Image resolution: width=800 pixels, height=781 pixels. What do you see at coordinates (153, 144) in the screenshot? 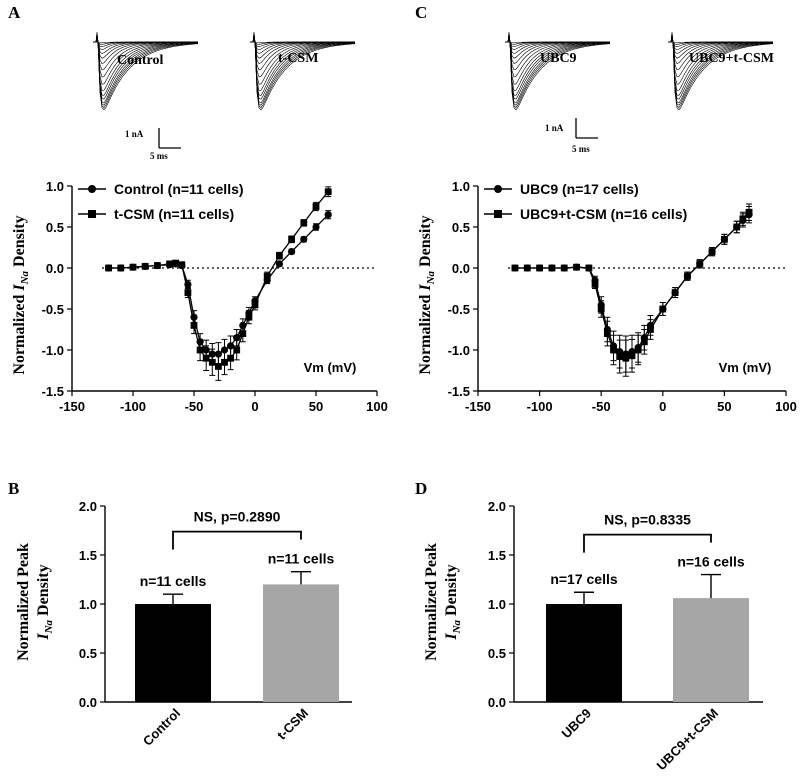
I see `scale-bar: 1 nA 5 ms` at bounding box center [153, 144].